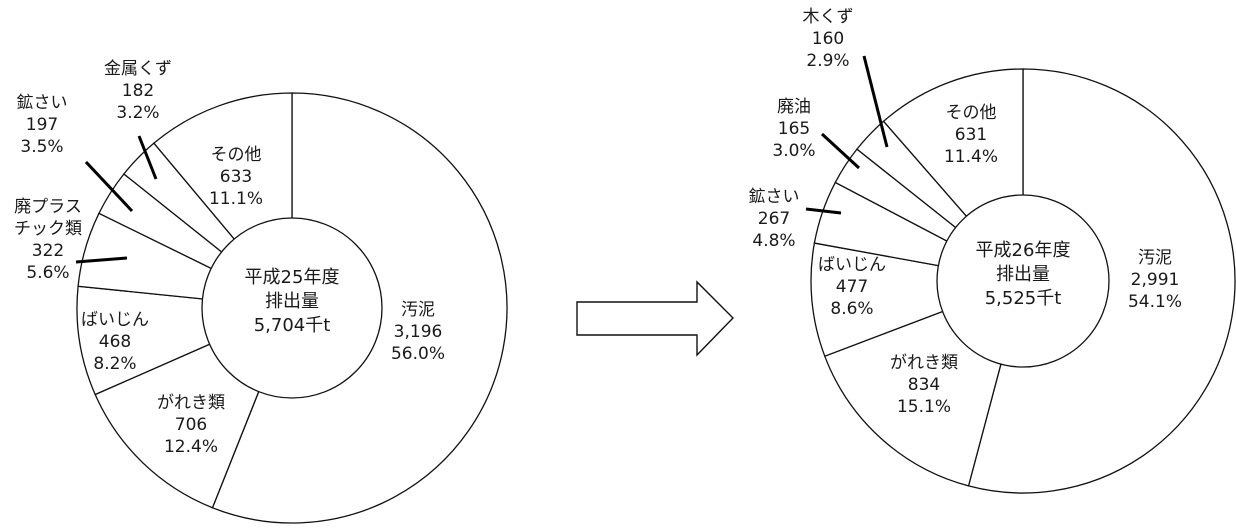  I want to click on data-label-line: 160, so click(828, 39).